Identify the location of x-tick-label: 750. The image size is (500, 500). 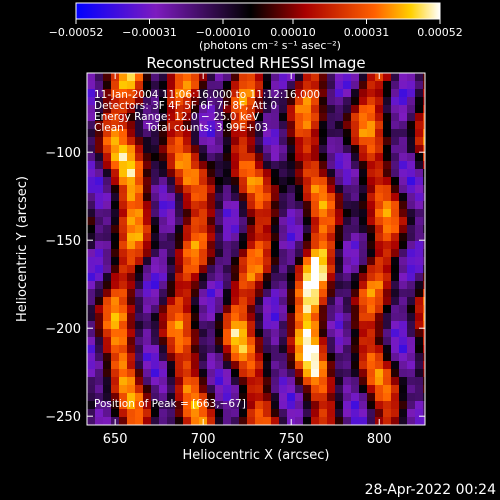
(291, 439).